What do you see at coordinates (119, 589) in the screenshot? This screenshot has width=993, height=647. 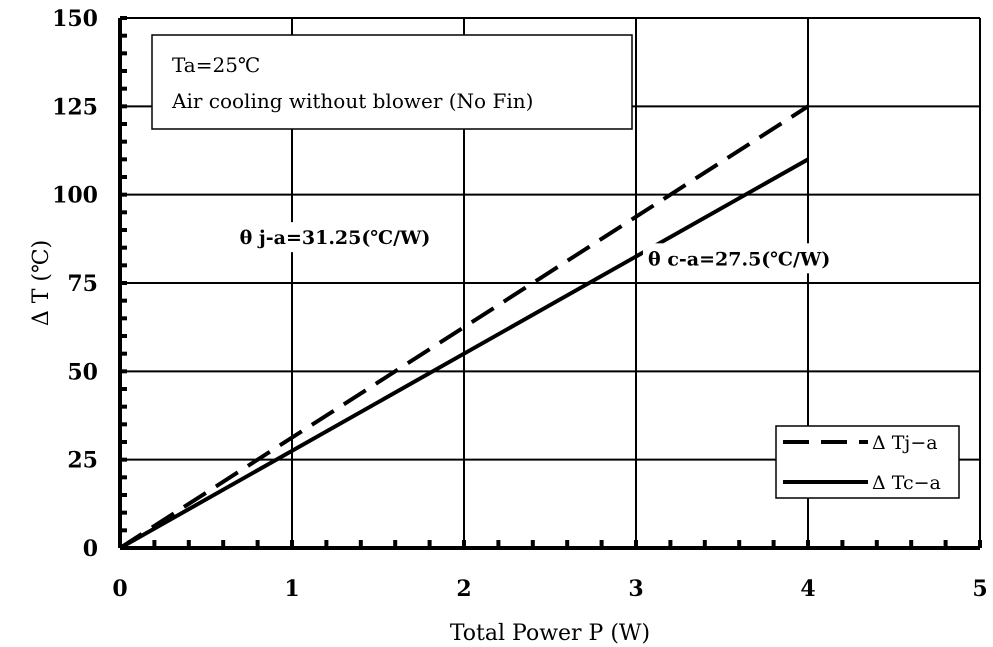 I see `x-tick-label-0: 0` at bounding box center [119, 589].